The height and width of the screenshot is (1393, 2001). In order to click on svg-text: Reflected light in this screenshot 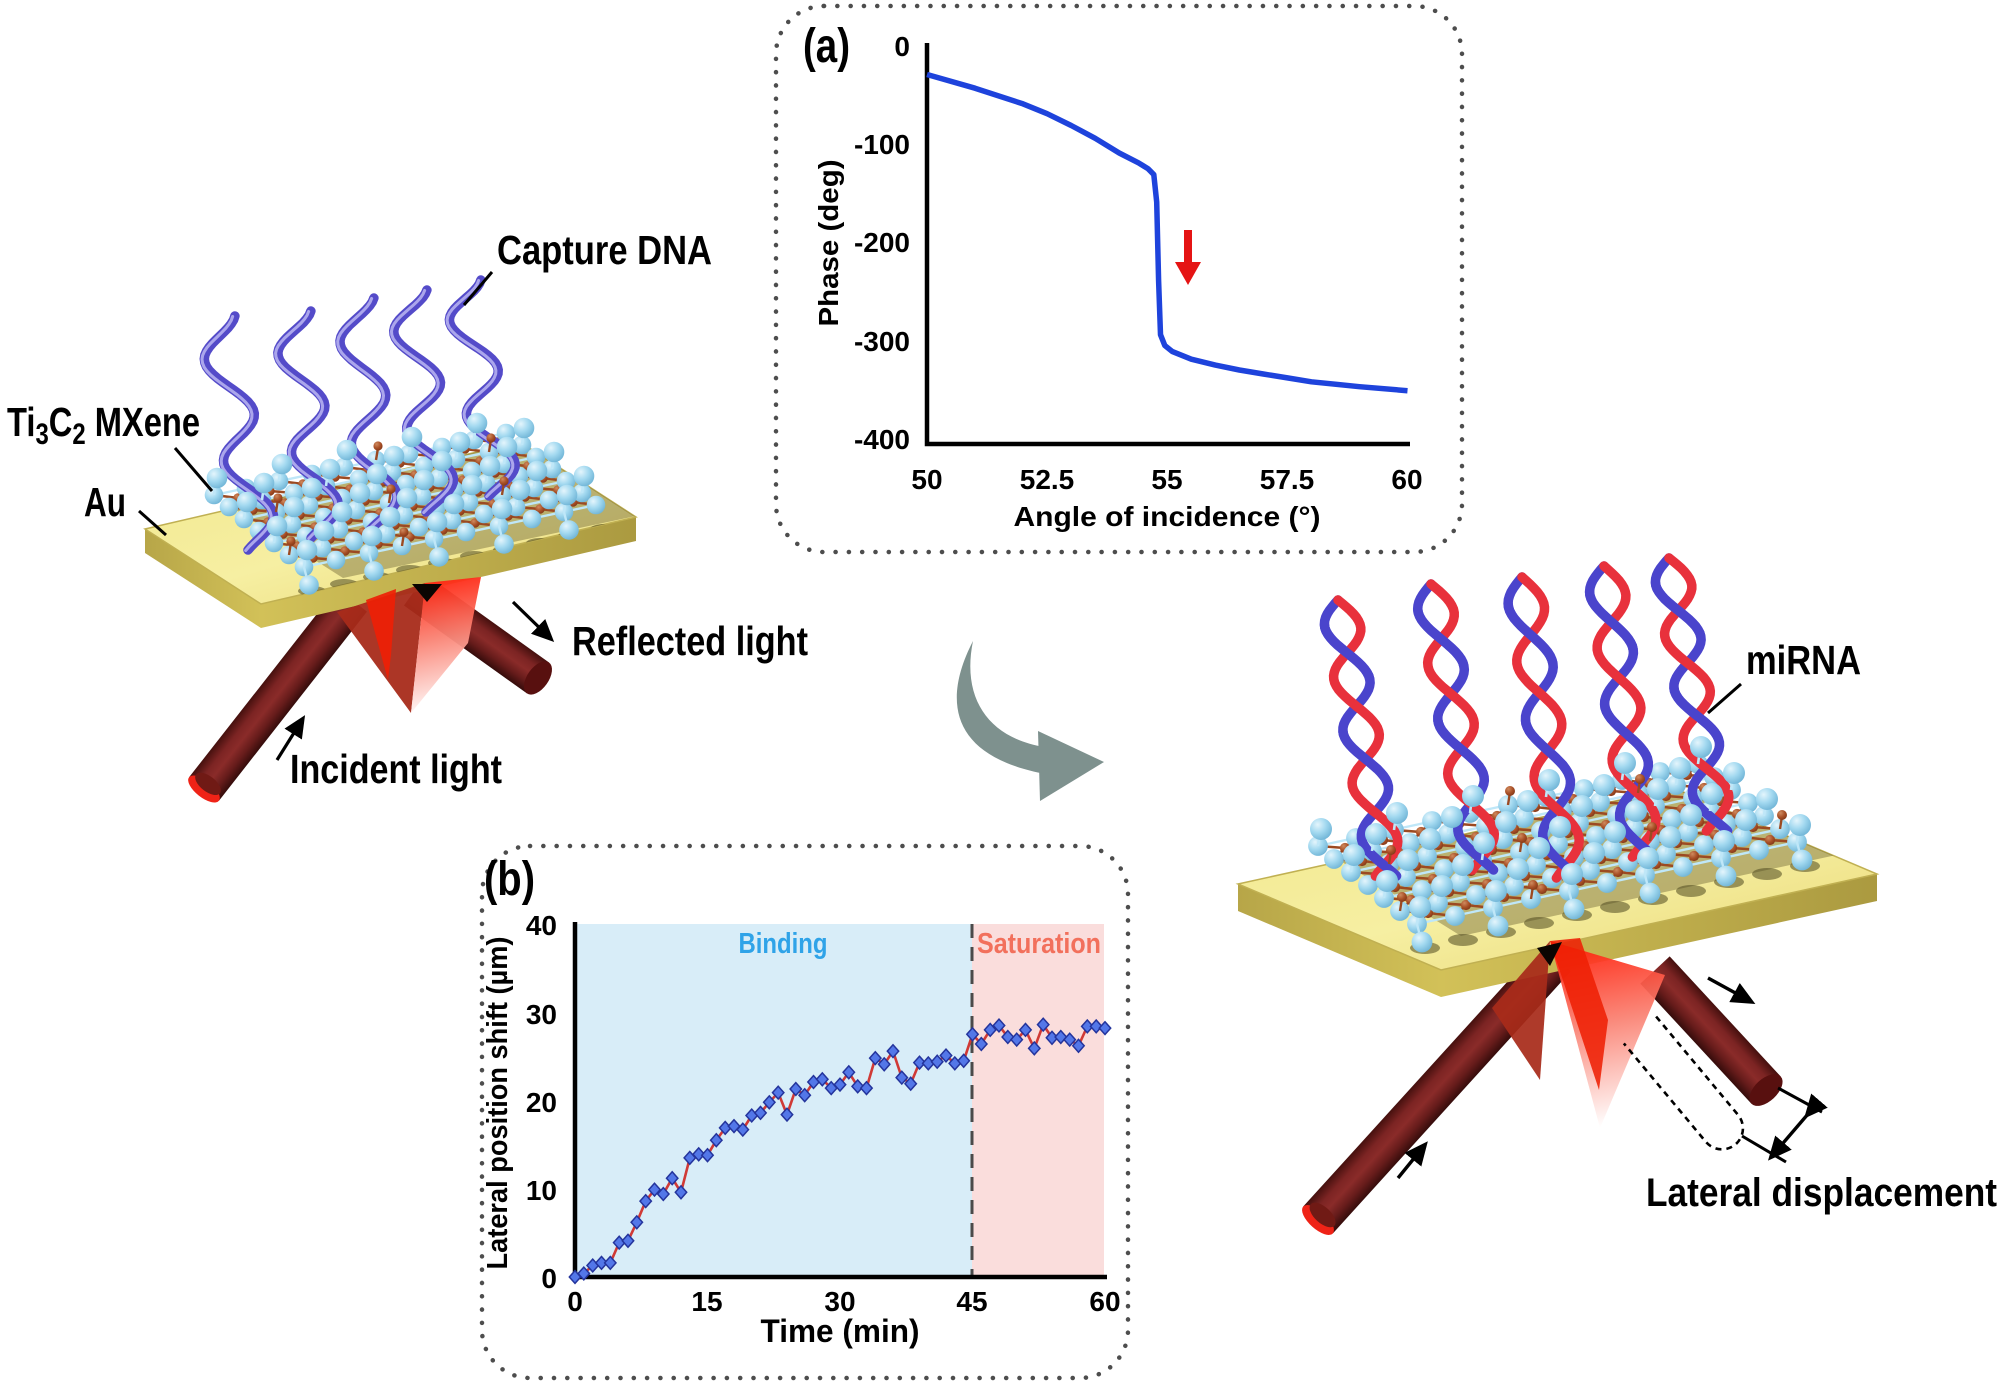, I will do `click(690, 641)`.